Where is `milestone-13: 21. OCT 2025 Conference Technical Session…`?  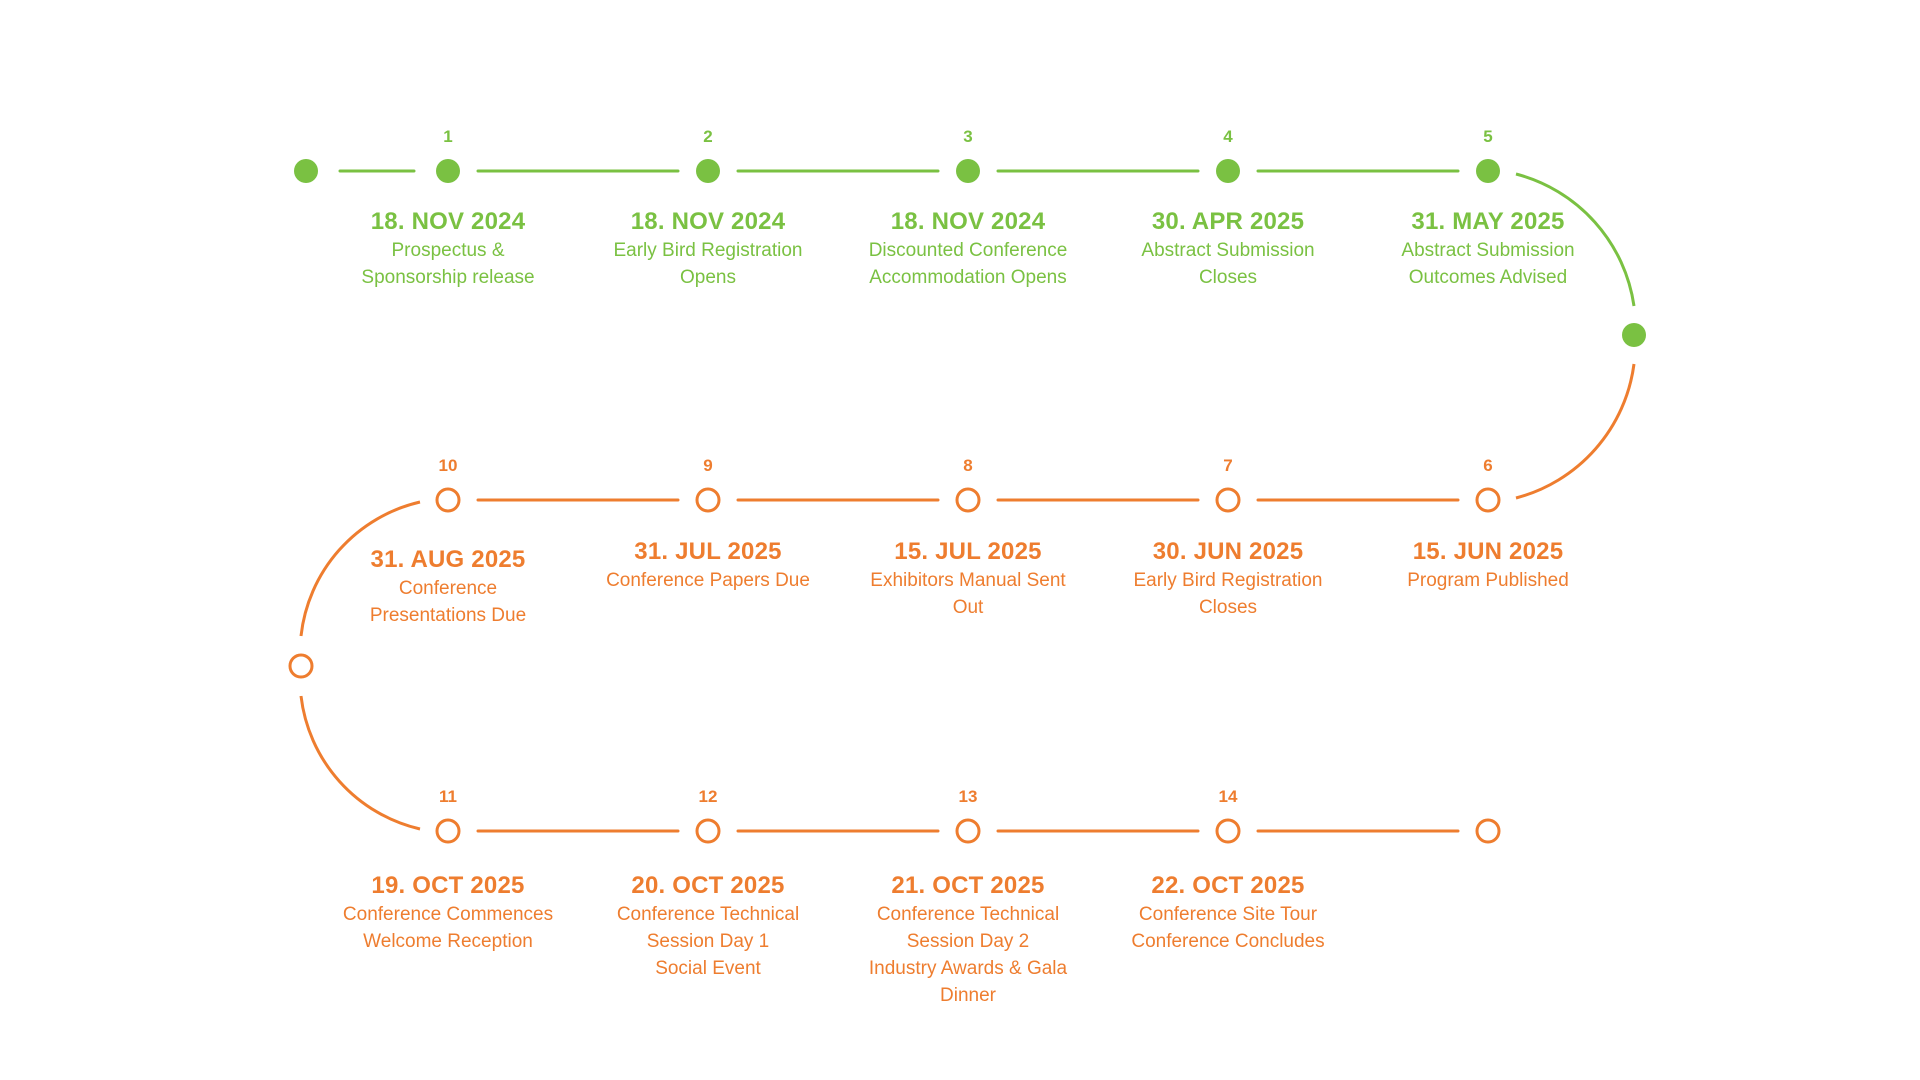 milestone-13: 21. OCT 2025 Conference Technical Session… is located at coordinates (968, 940).